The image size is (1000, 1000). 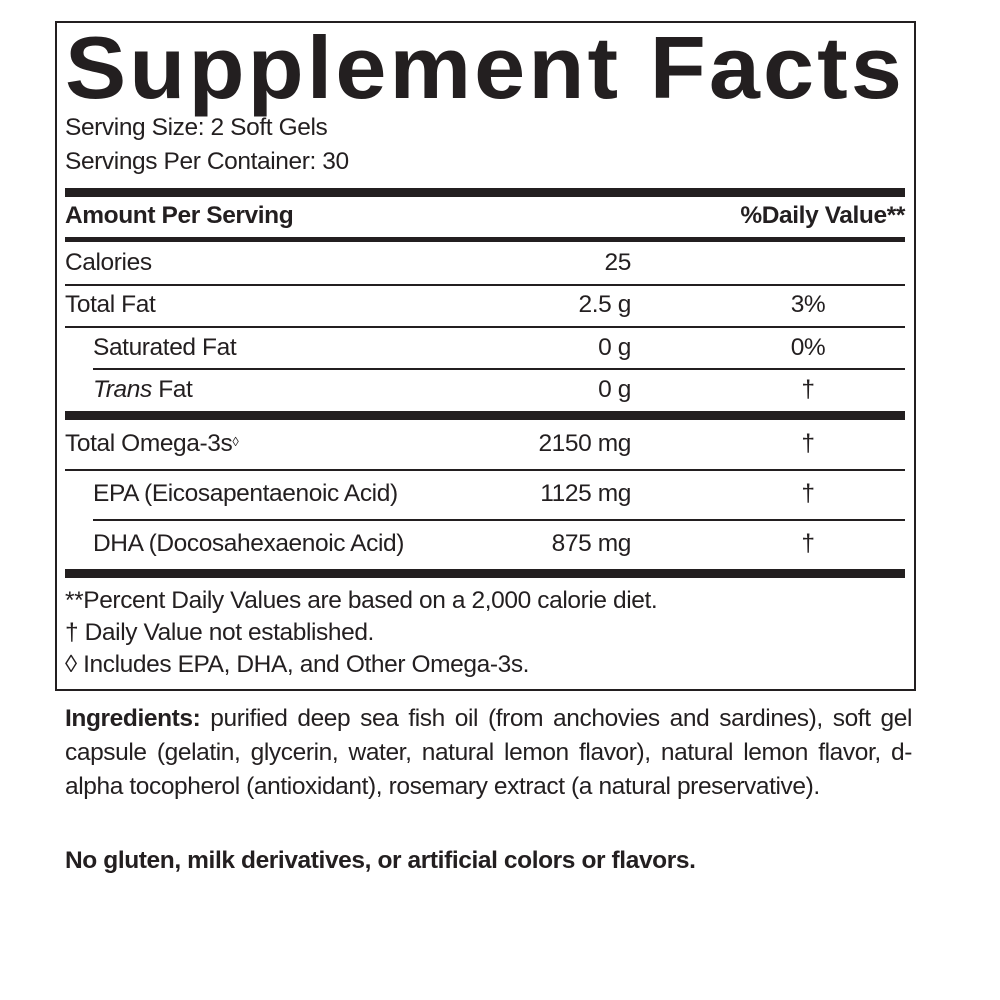 I want to click on nutrient-amount: 2.5 g, so click(x=605, y=304).